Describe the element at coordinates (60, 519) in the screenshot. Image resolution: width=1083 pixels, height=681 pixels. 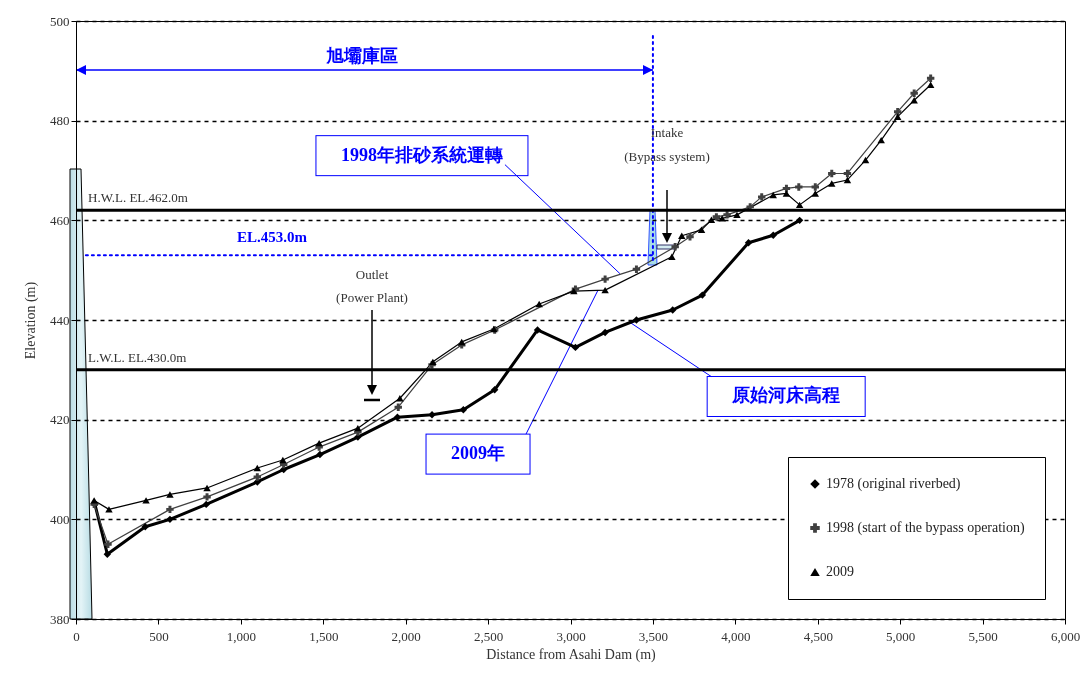
I see `y-tick-label: 400` at that location.